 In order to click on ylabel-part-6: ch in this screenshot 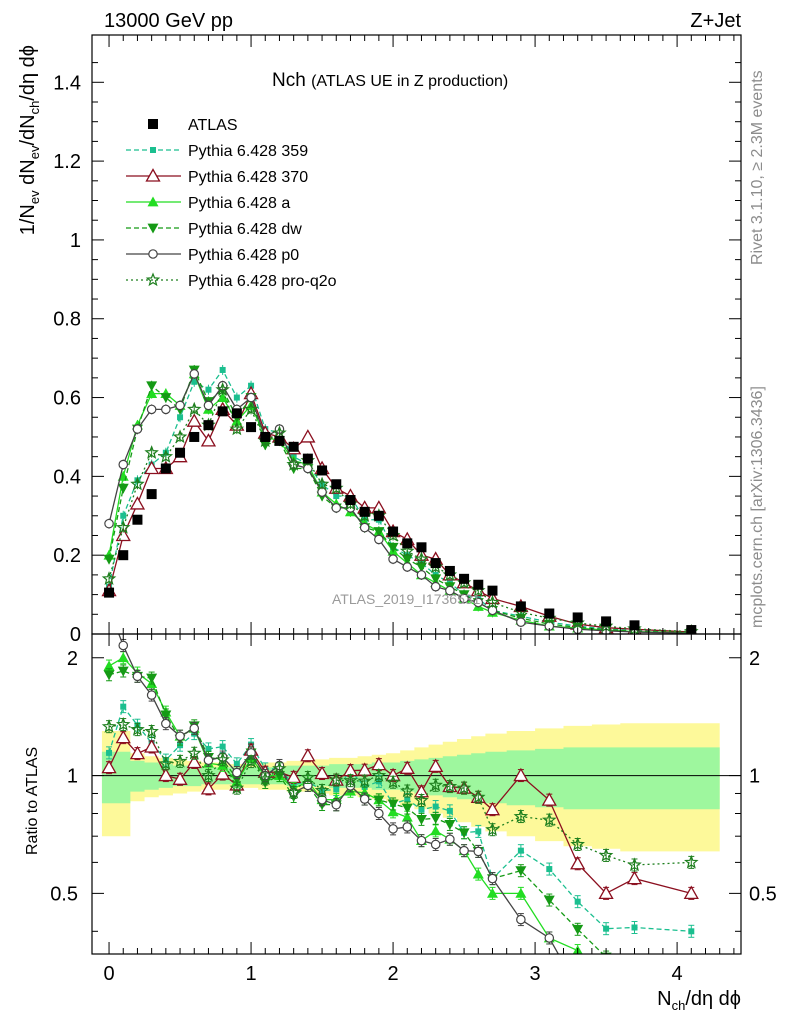, I will do `click(34, 108)`.